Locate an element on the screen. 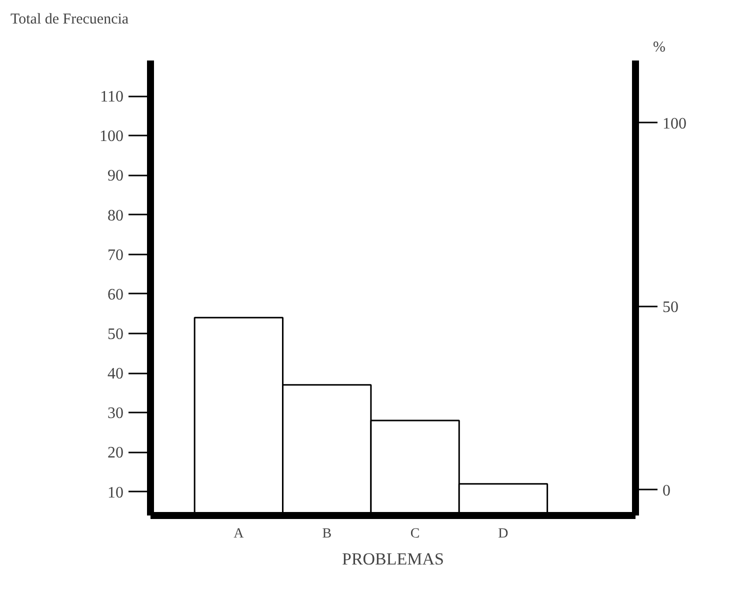 The height and width of the screenshot is (593, 741). y-tick-label: 70 is located at coordinates (116, 255).